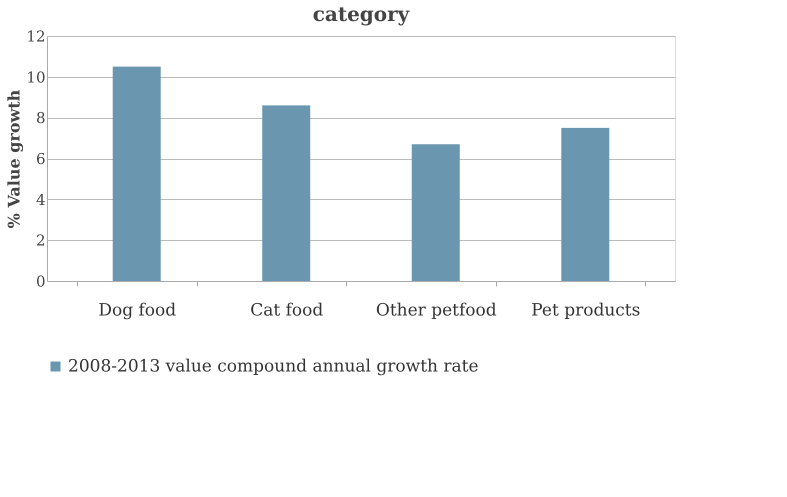 The width and height of the screenshot is (787, 497). Describe the element at coordinates (36, 77) in the screenshot. I see `y-tick-label: 10` at that location.